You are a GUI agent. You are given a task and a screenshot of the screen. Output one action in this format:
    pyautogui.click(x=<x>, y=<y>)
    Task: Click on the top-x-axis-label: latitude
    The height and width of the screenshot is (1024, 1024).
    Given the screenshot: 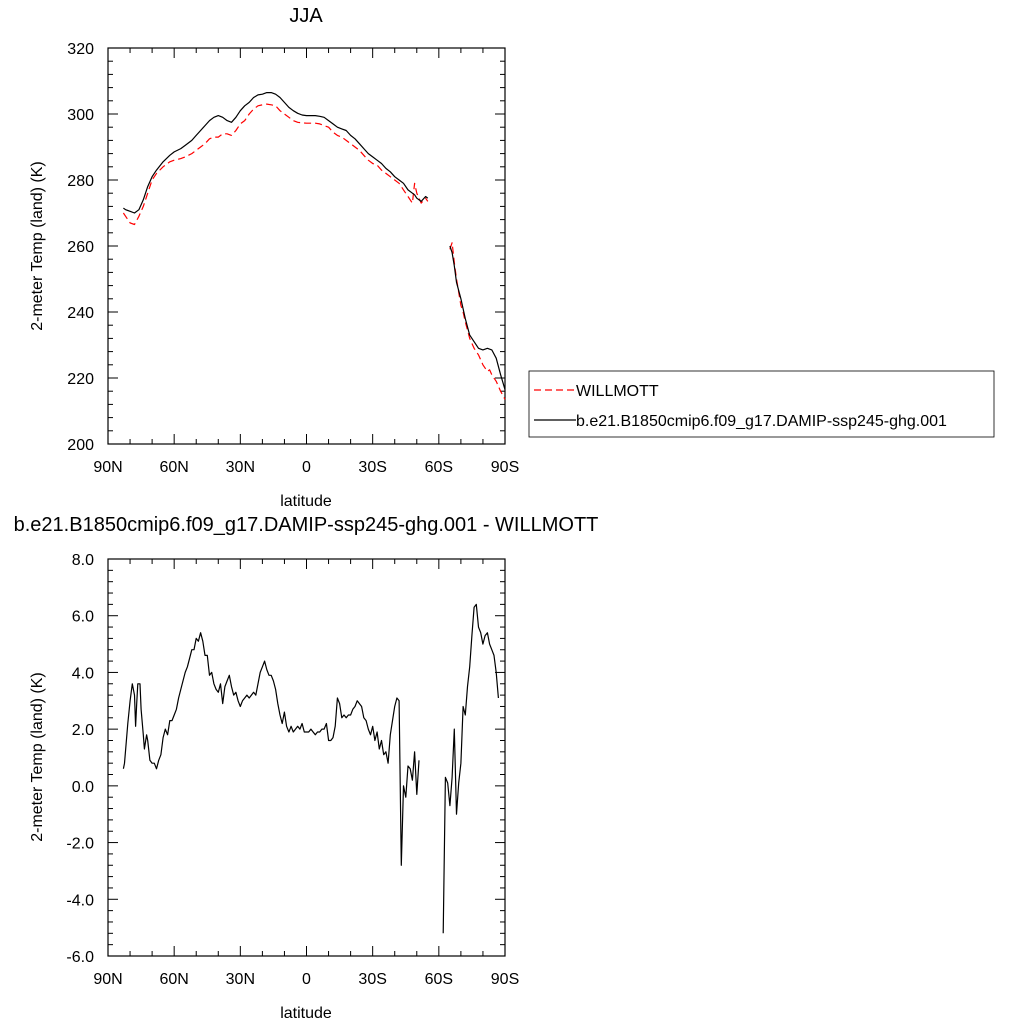 What is the action you would take?
    pyautogui.click(x=306, y=501)
    